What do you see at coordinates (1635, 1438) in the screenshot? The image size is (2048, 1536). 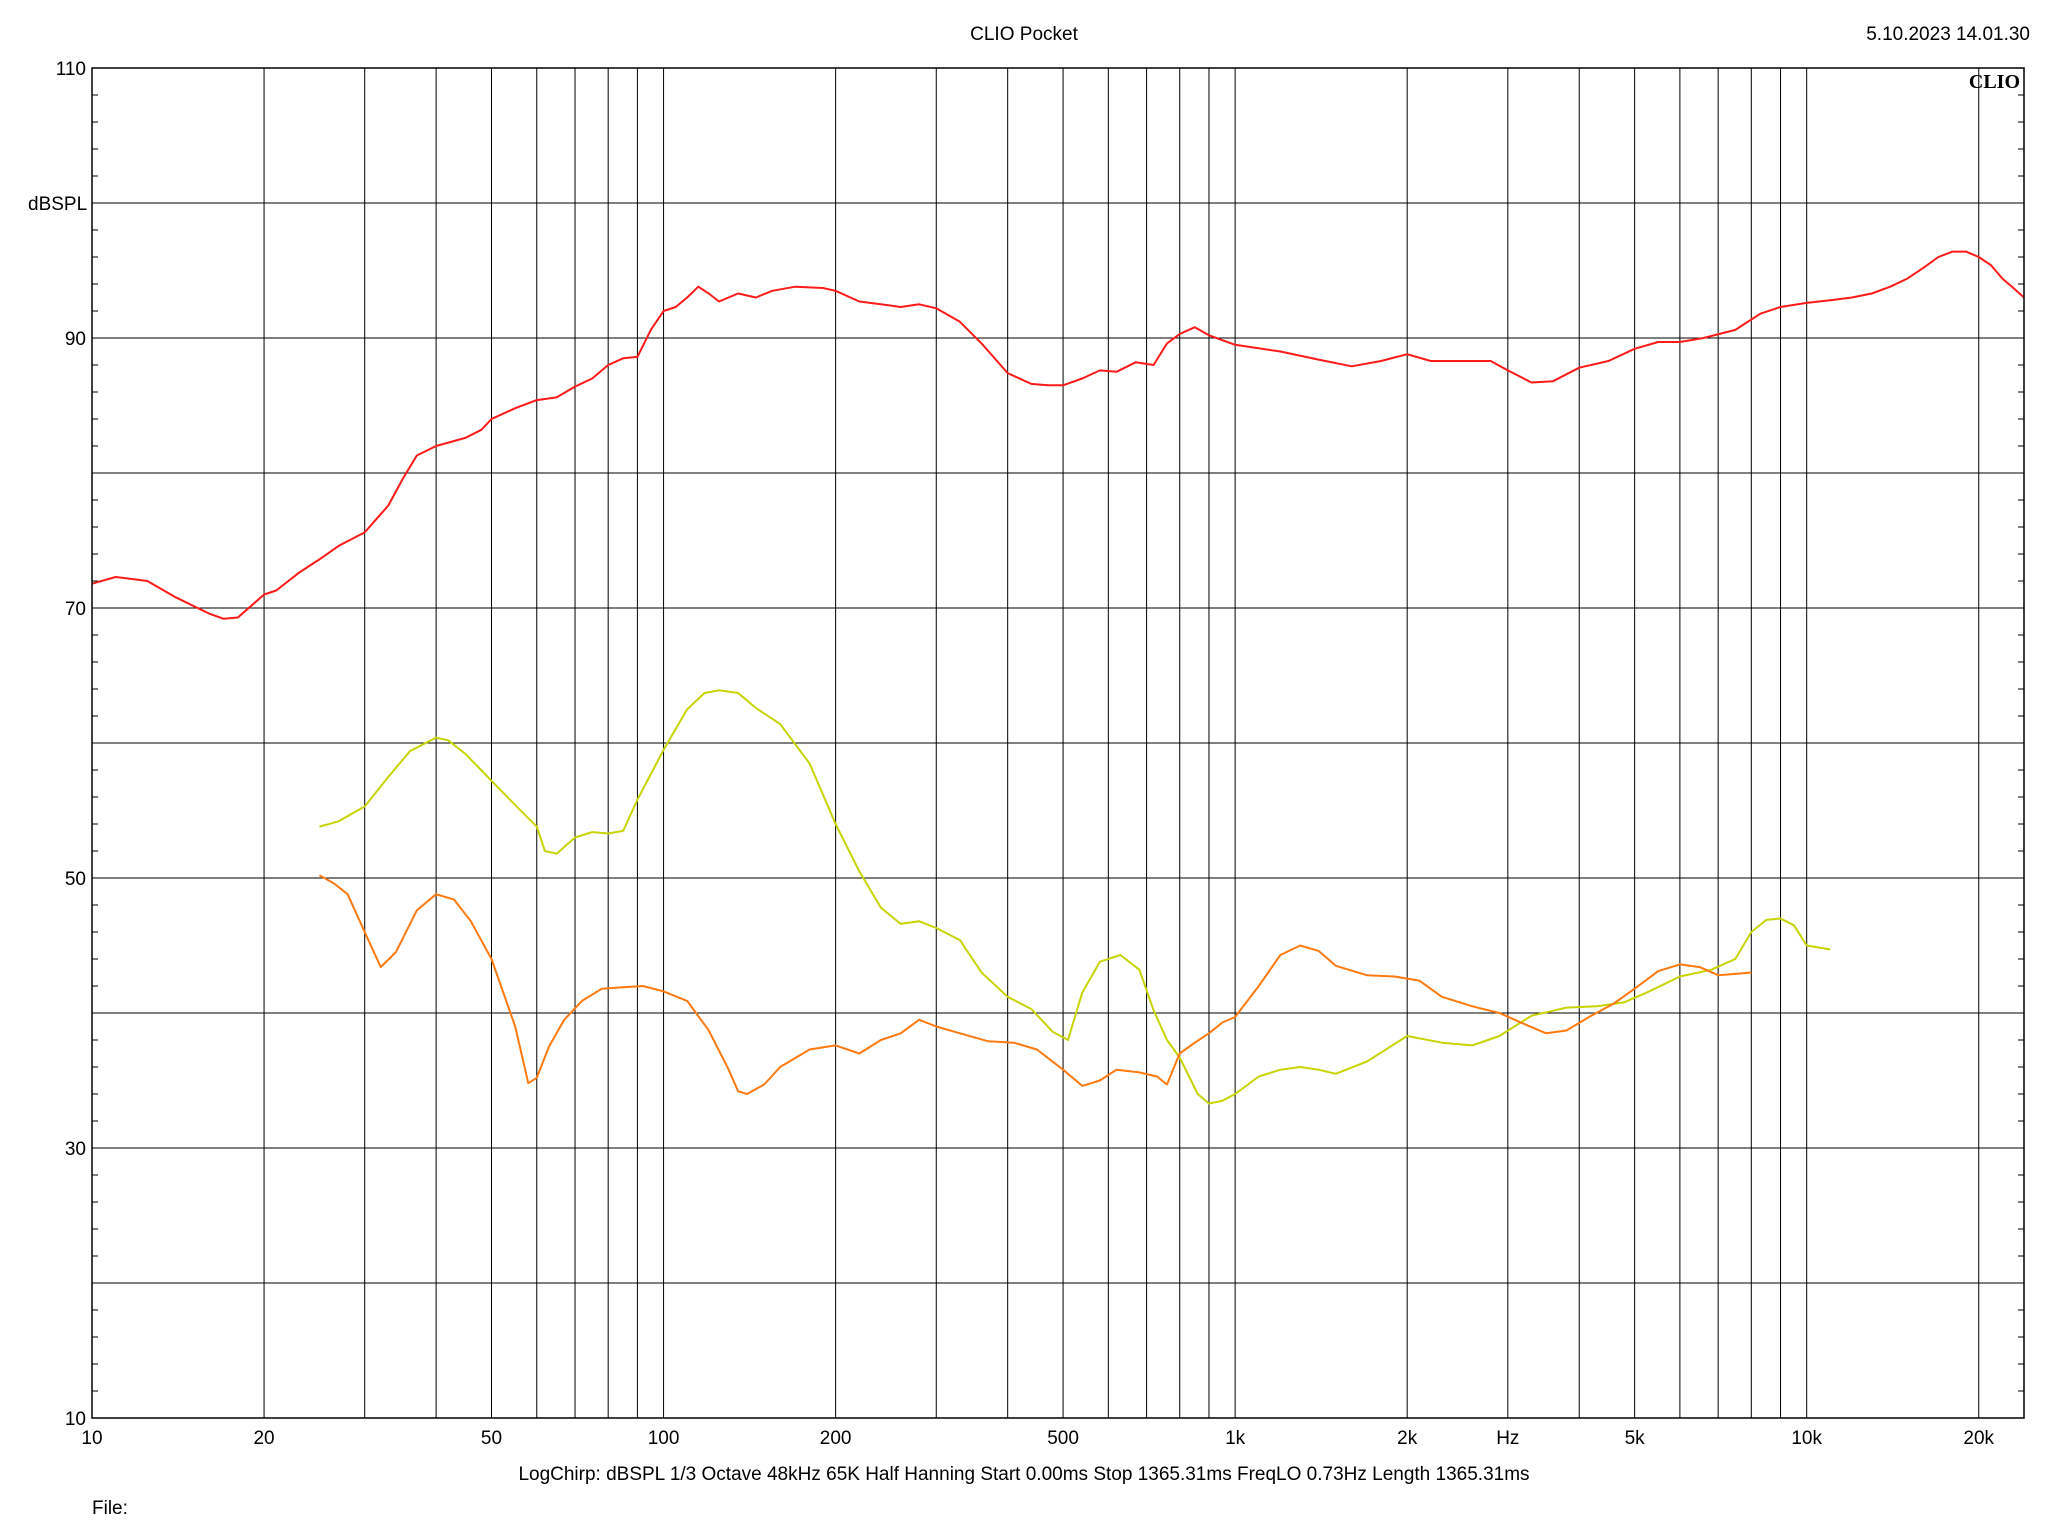 I see `x-tick-label: 5k` at bounding box center [1635, 1438].